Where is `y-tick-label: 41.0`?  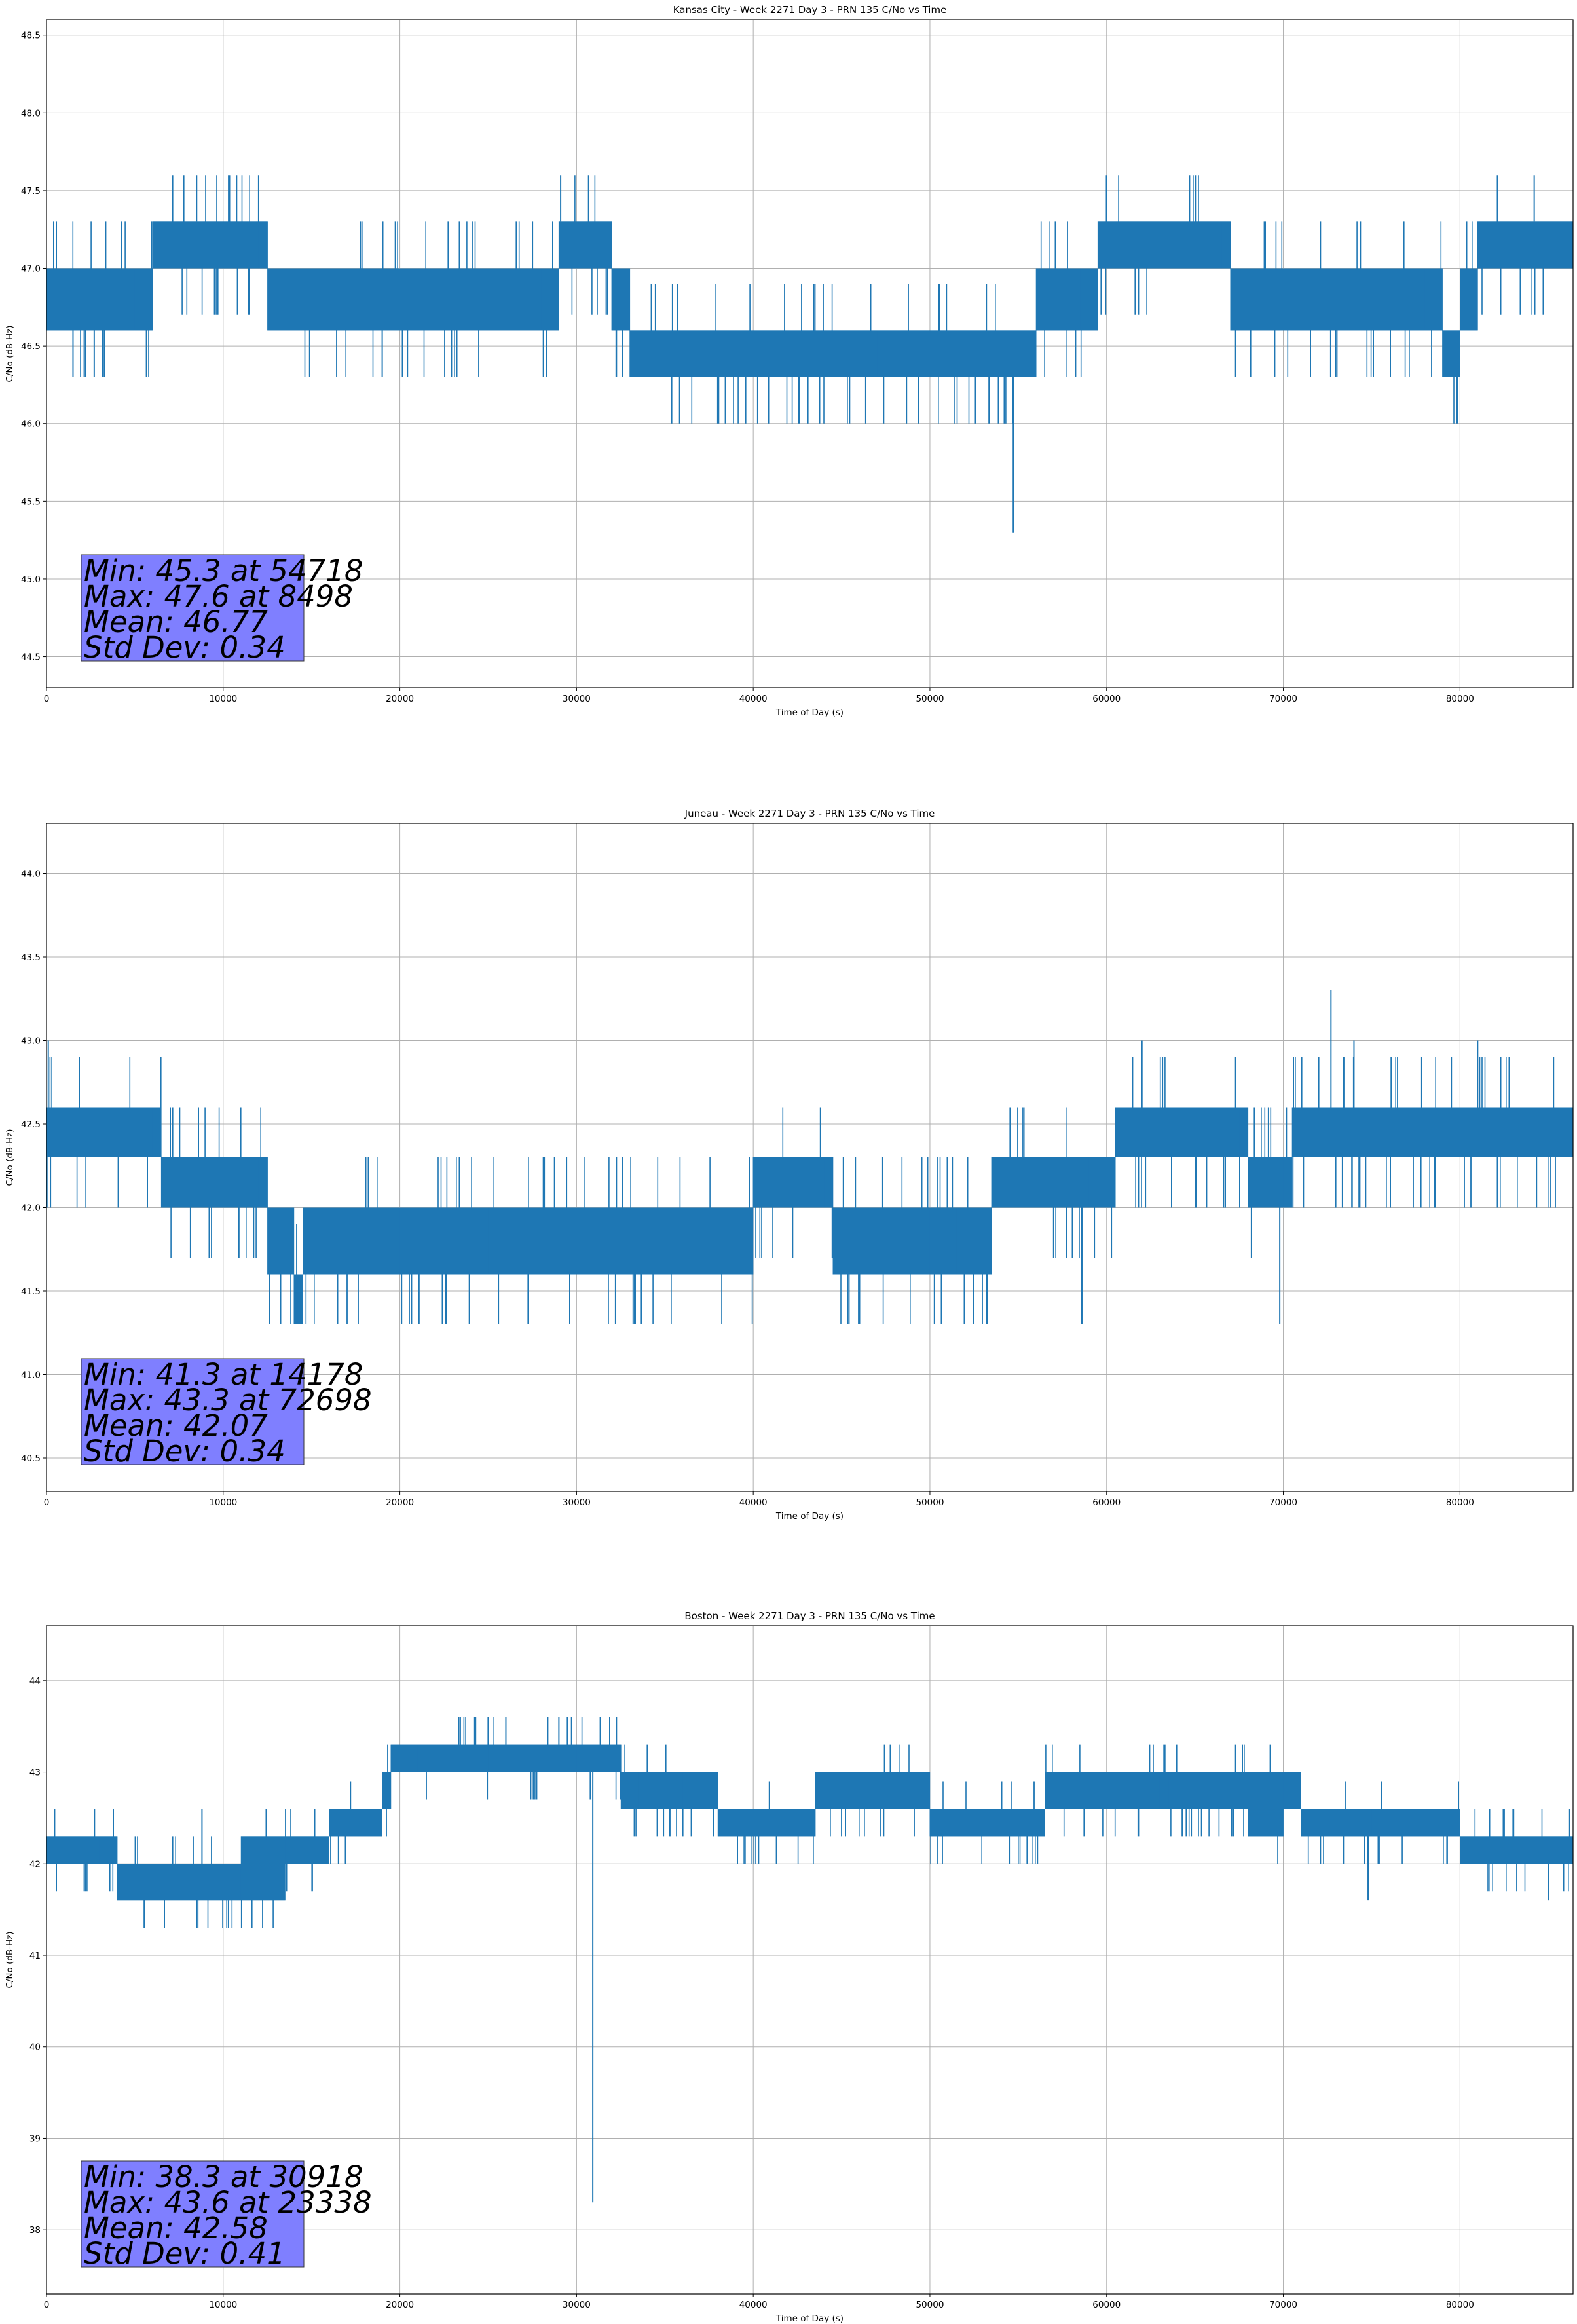 y-tick-label: 41.0 is located at coordinates (31, 1376).